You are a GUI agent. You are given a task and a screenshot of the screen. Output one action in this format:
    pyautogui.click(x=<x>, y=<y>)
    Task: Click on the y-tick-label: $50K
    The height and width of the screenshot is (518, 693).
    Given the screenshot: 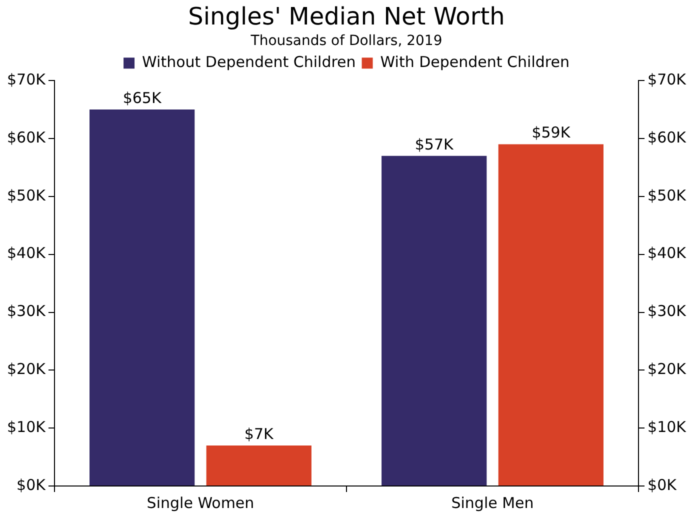 What is the action you would take?
    pyautogui.click(x=27, y=195)
    